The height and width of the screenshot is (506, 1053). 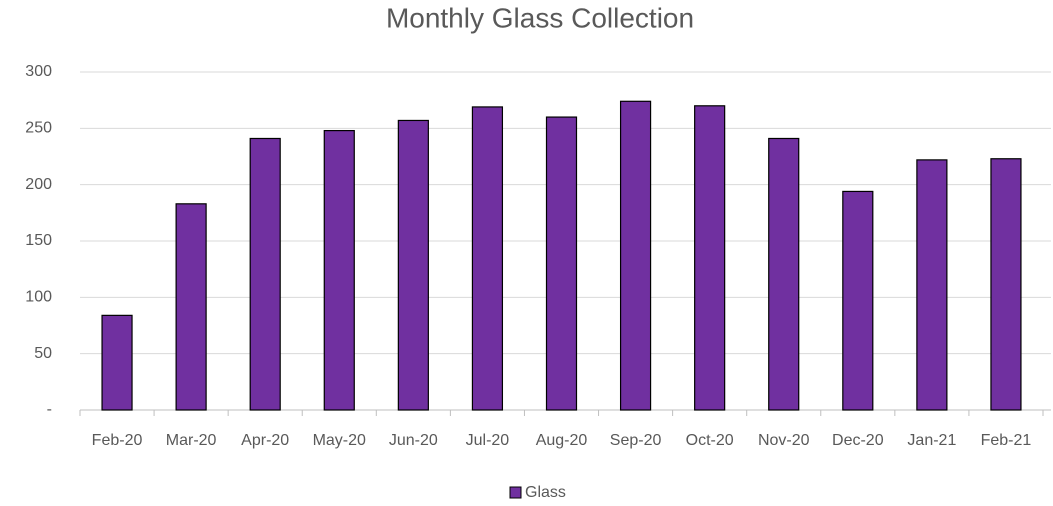 I want to click on x-tick-label: Aug-20, so click(x=562, y=440).